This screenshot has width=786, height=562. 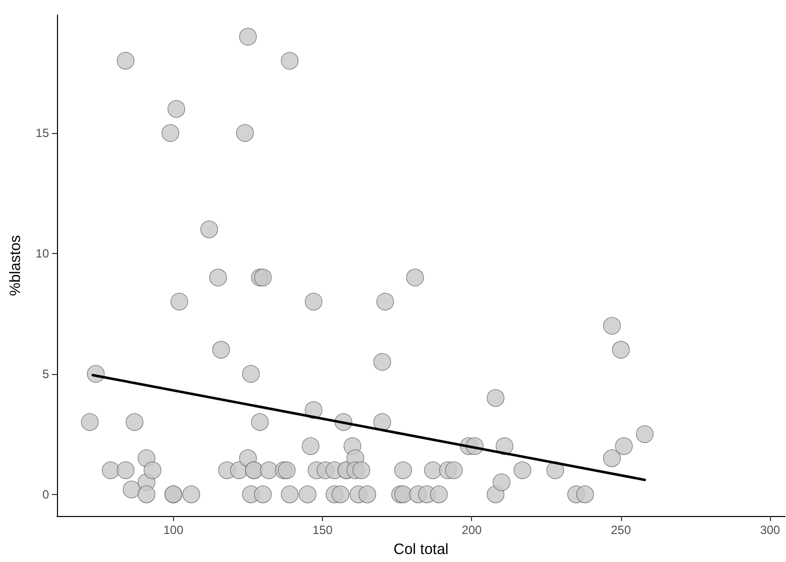 I want to click on x-tick-label: 300, so click(x=770, y=530).